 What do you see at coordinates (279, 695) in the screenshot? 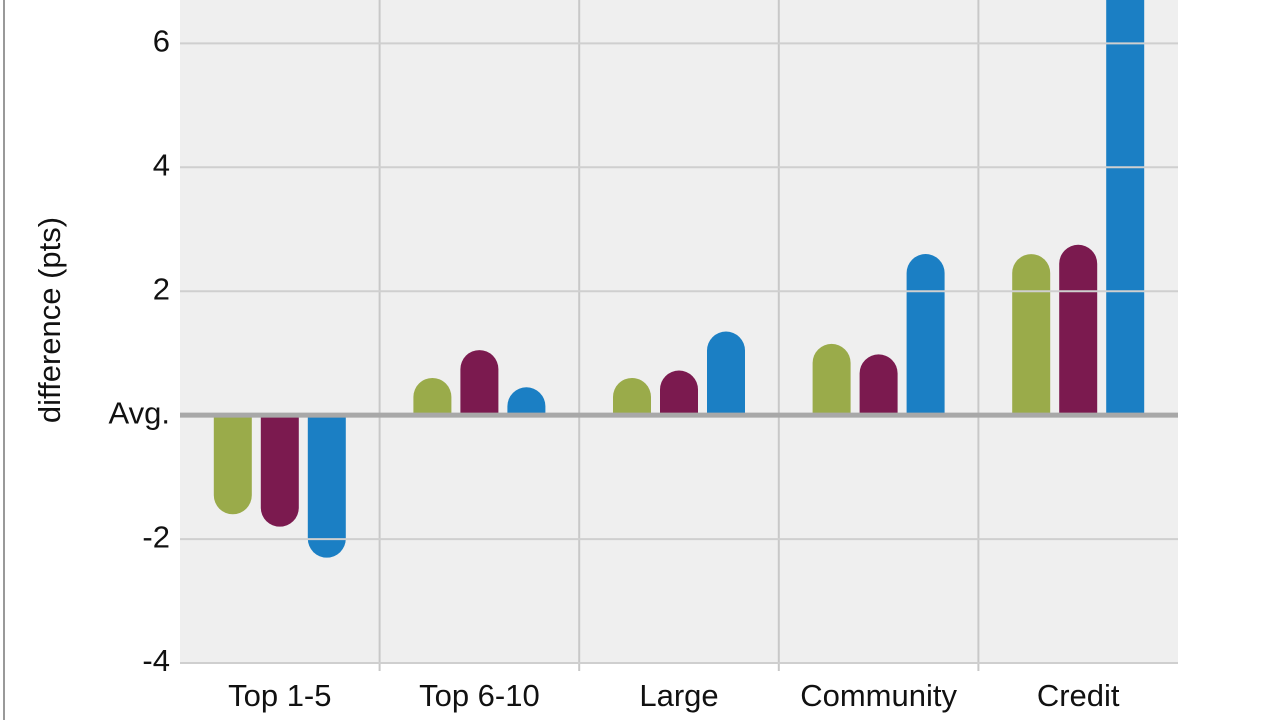
I see `x-tick-label: Top 1-5` at bounding box center [279, 695].